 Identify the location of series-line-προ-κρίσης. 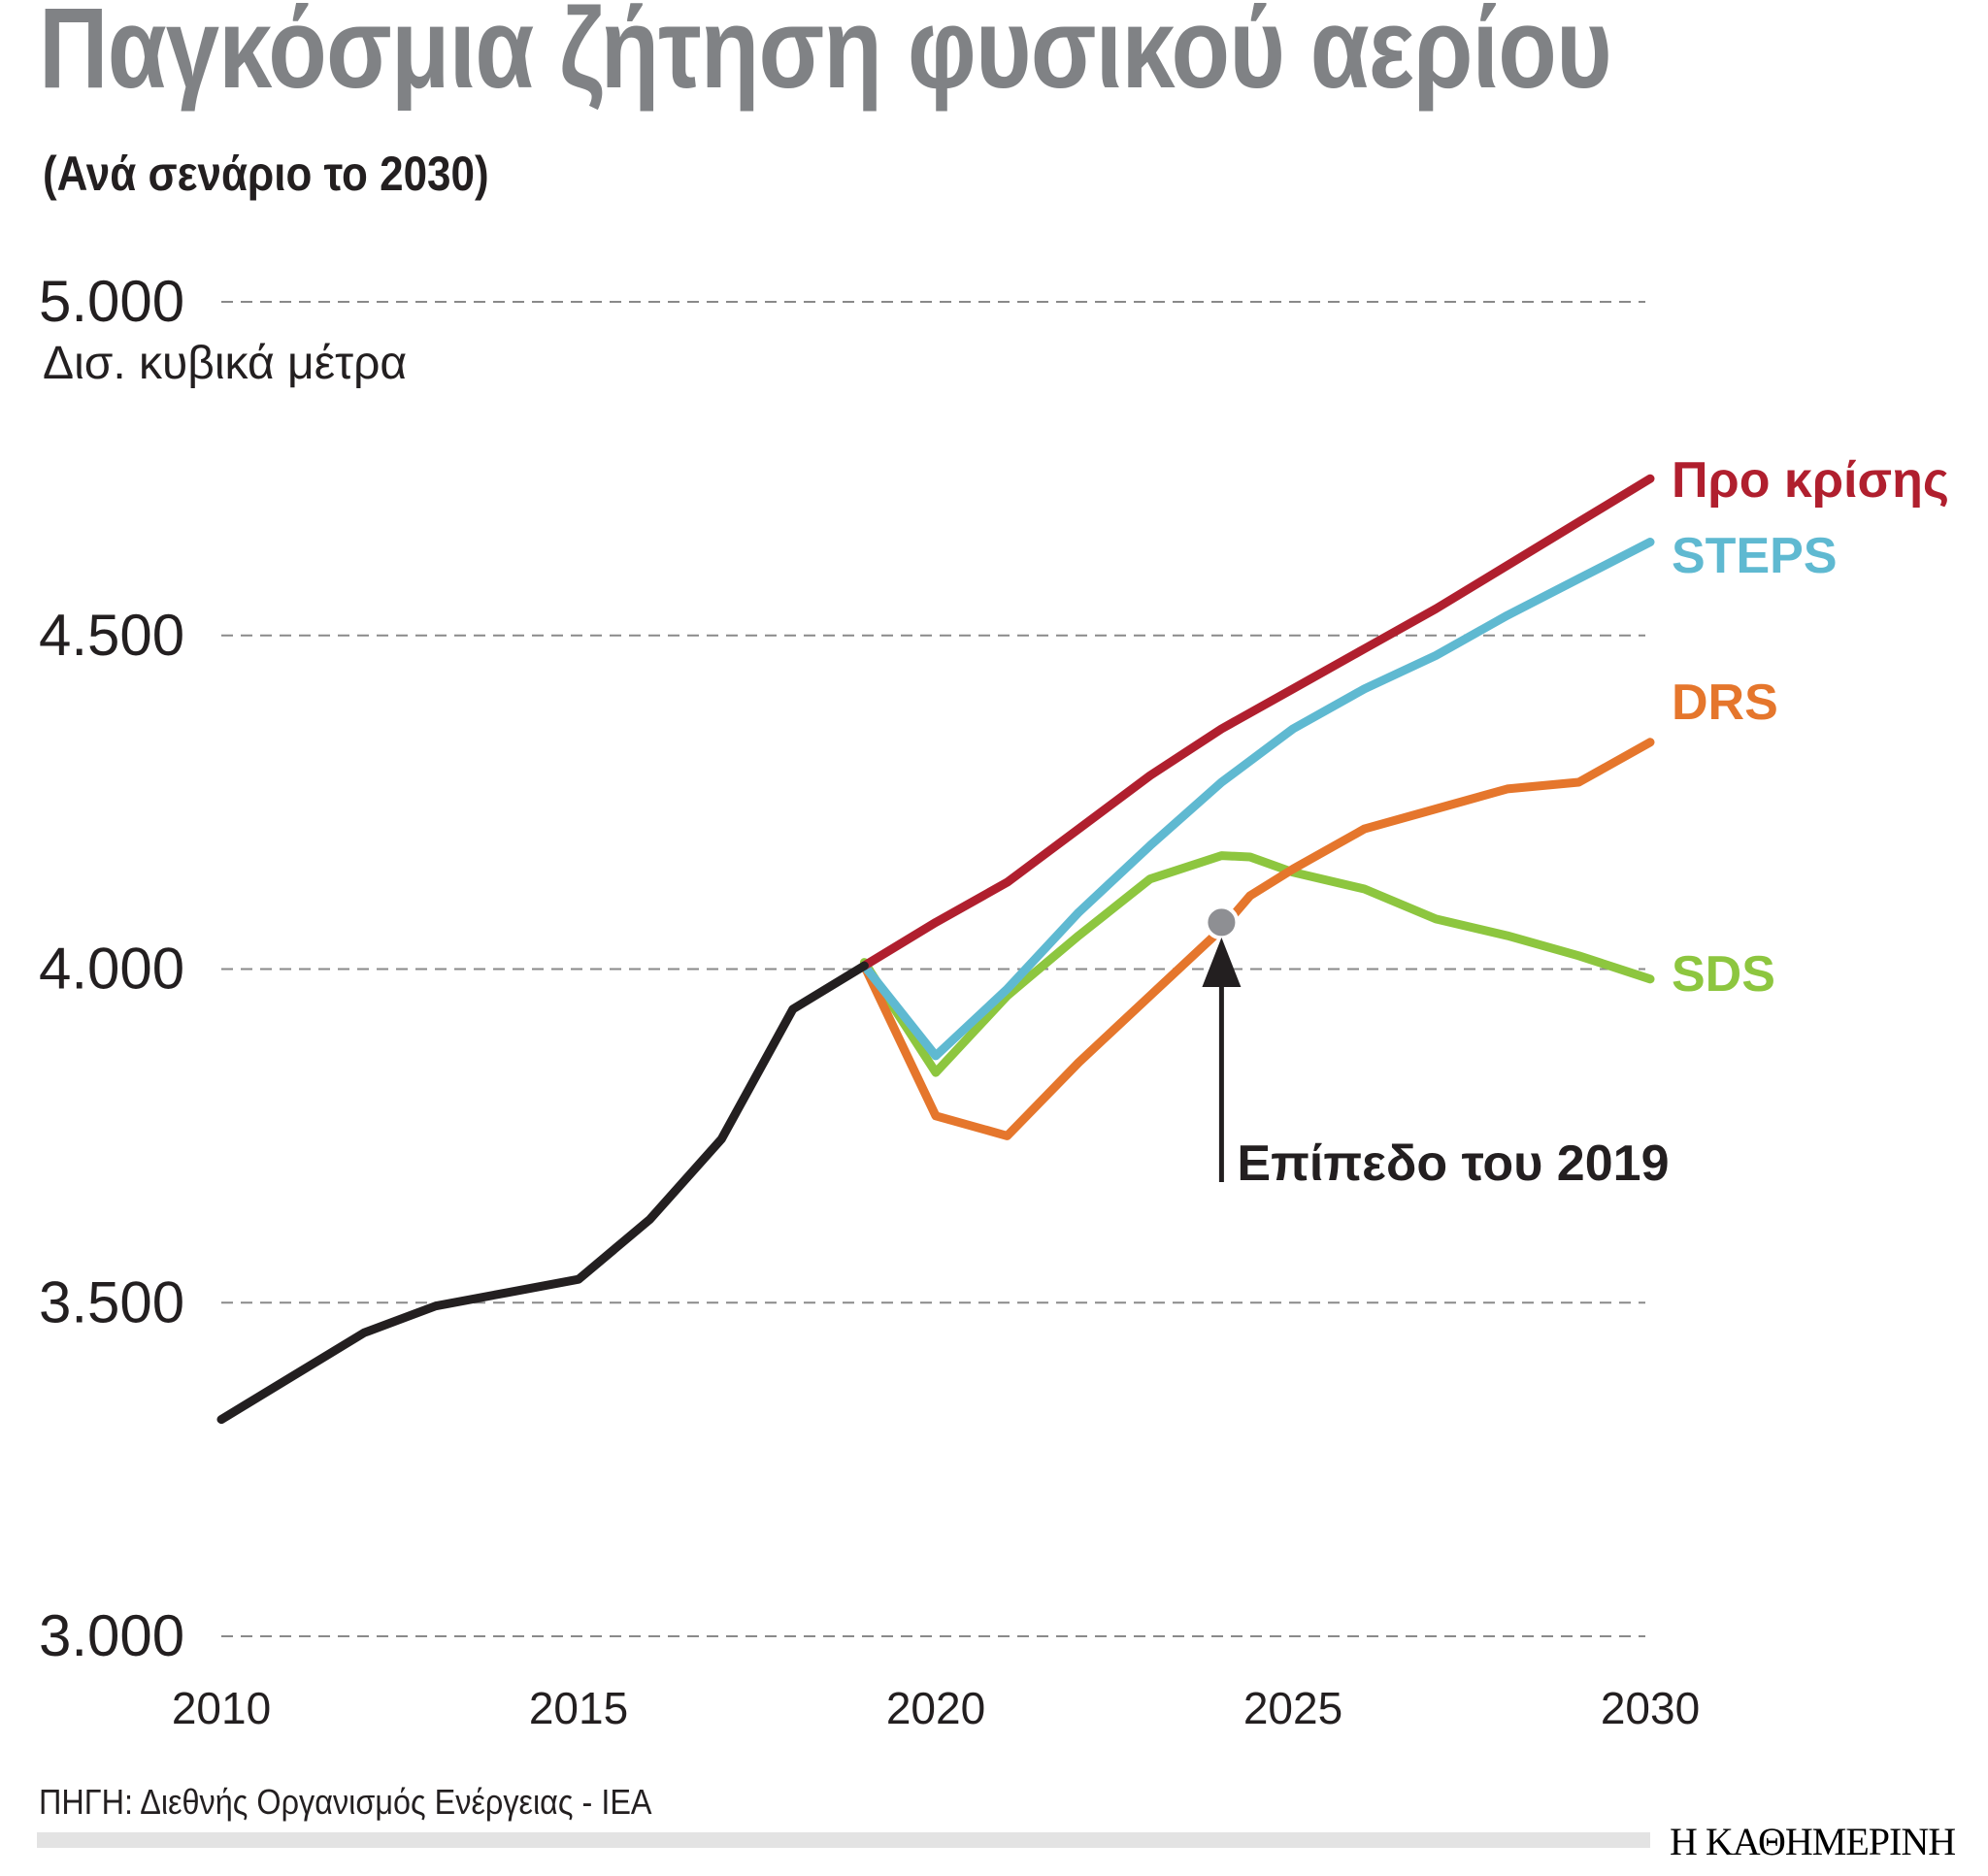
(1257, 722).